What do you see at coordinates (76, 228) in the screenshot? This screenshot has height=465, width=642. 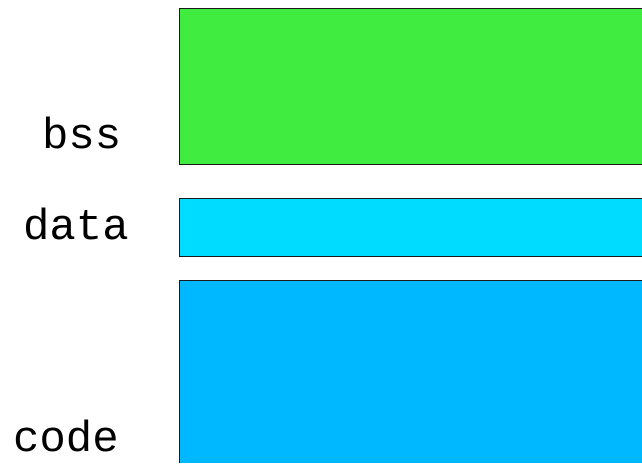 I see `data-segment-label: data` at bounding box center [76, 228].